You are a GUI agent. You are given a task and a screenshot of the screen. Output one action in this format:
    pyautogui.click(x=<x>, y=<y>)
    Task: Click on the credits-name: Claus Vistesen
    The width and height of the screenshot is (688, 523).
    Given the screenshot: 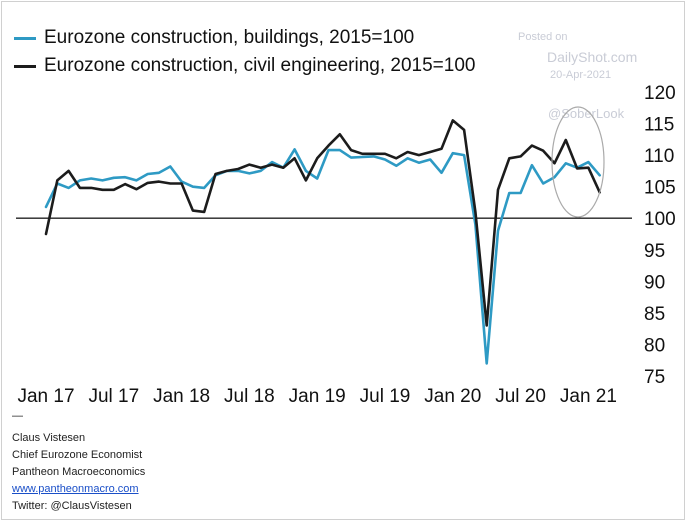 What is the action you would take?
    pyautogui.click(x=49, y=438)
    